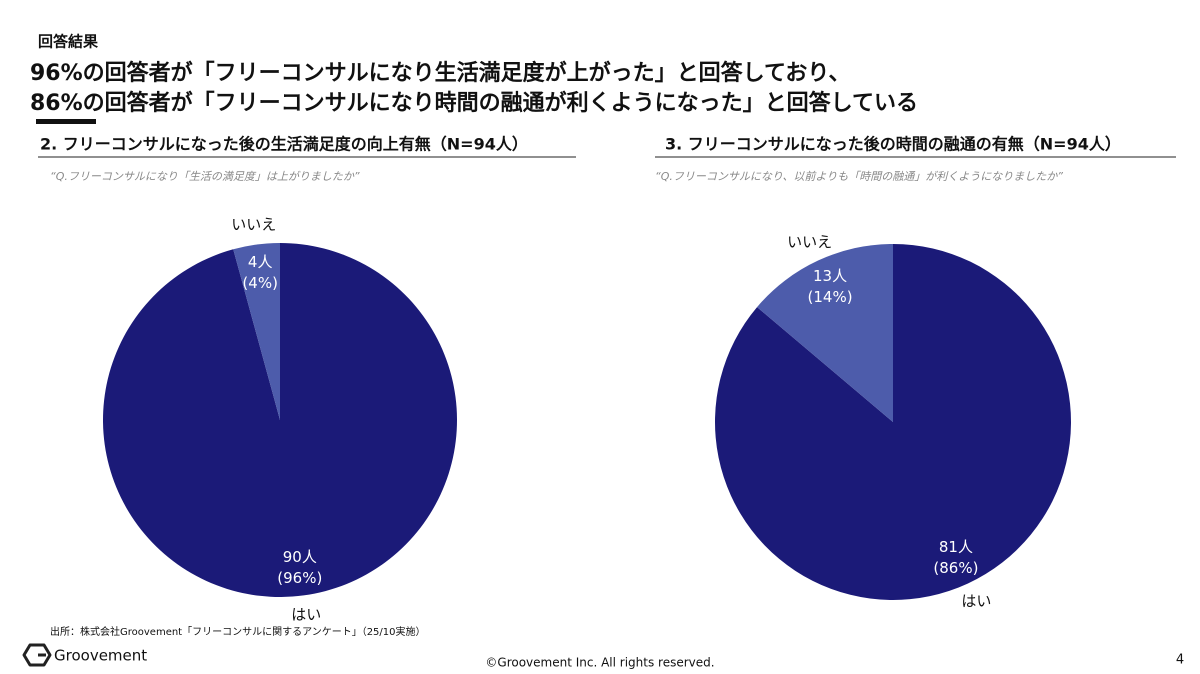 The height and width of the screenshot is (674, 1200). What do you see at coordinates (284, 144) in the screenshot?
I see `chart-title: 2. フリーコンサルになった後の生活満足度の向上有無（N=94人）` at bounding box center [284, 144].